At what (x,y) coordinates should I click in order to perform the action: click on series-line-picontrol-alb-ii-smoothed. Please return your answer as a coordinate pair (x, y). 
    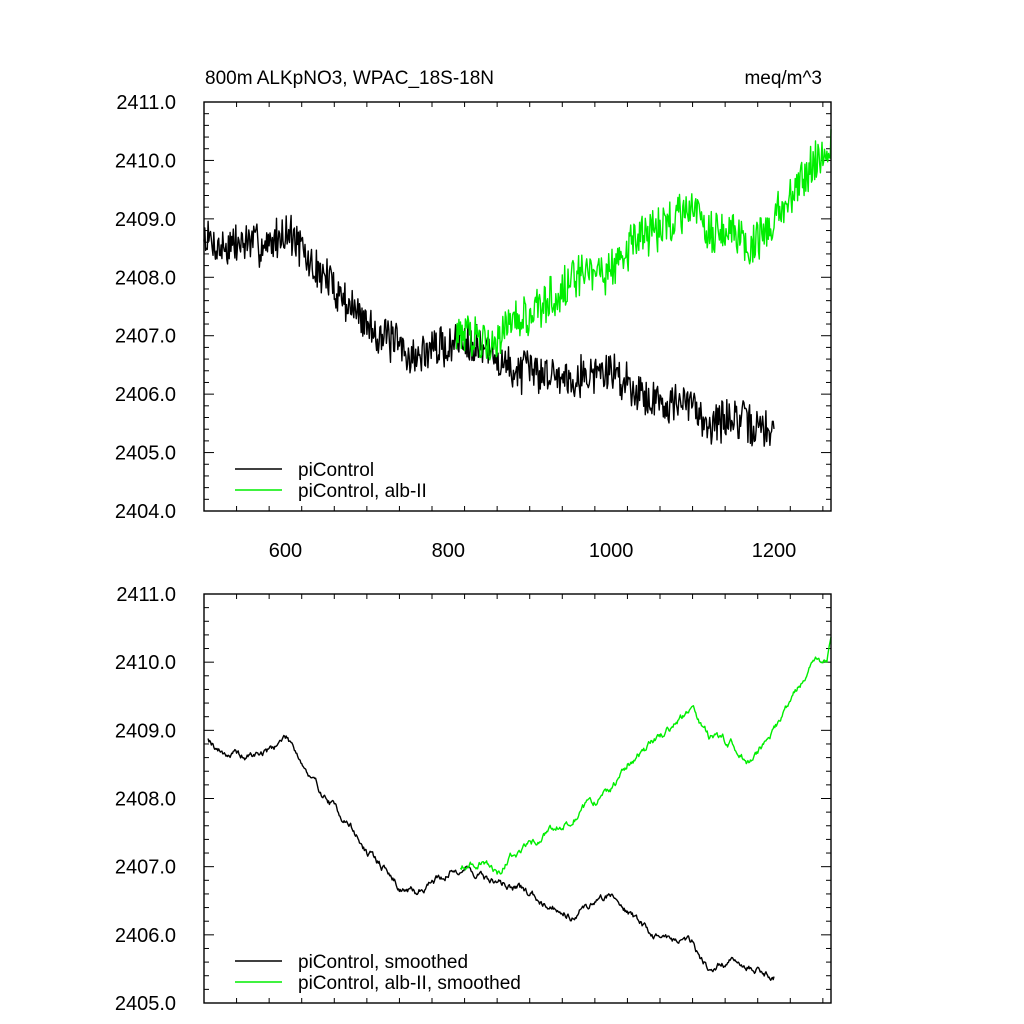
    Looking at the image, I should click on (645, 755).